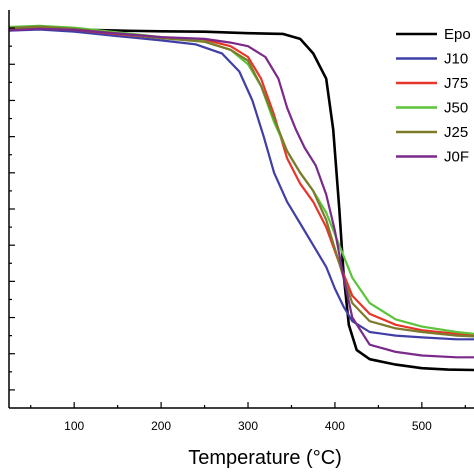 Image resolution: width=474 pixels, height=474 pixels. I want to click on legend-item-epo: Epo, so click(433, 34).